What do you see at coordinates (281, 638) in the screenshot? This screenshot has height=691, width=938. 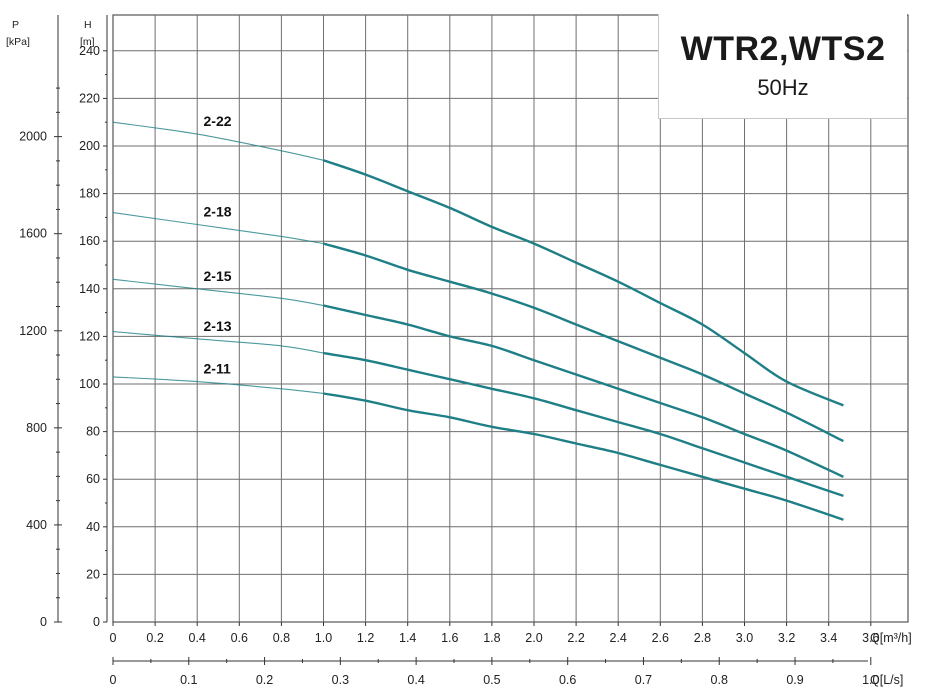 I see `x-axis-tick-label: 0.8` at bounding box center [281, 638].